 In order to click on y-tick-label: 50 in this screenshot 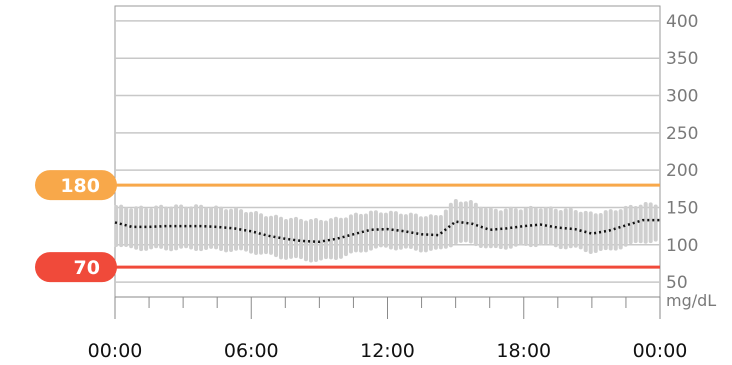, I will do `click(677, 283)`.